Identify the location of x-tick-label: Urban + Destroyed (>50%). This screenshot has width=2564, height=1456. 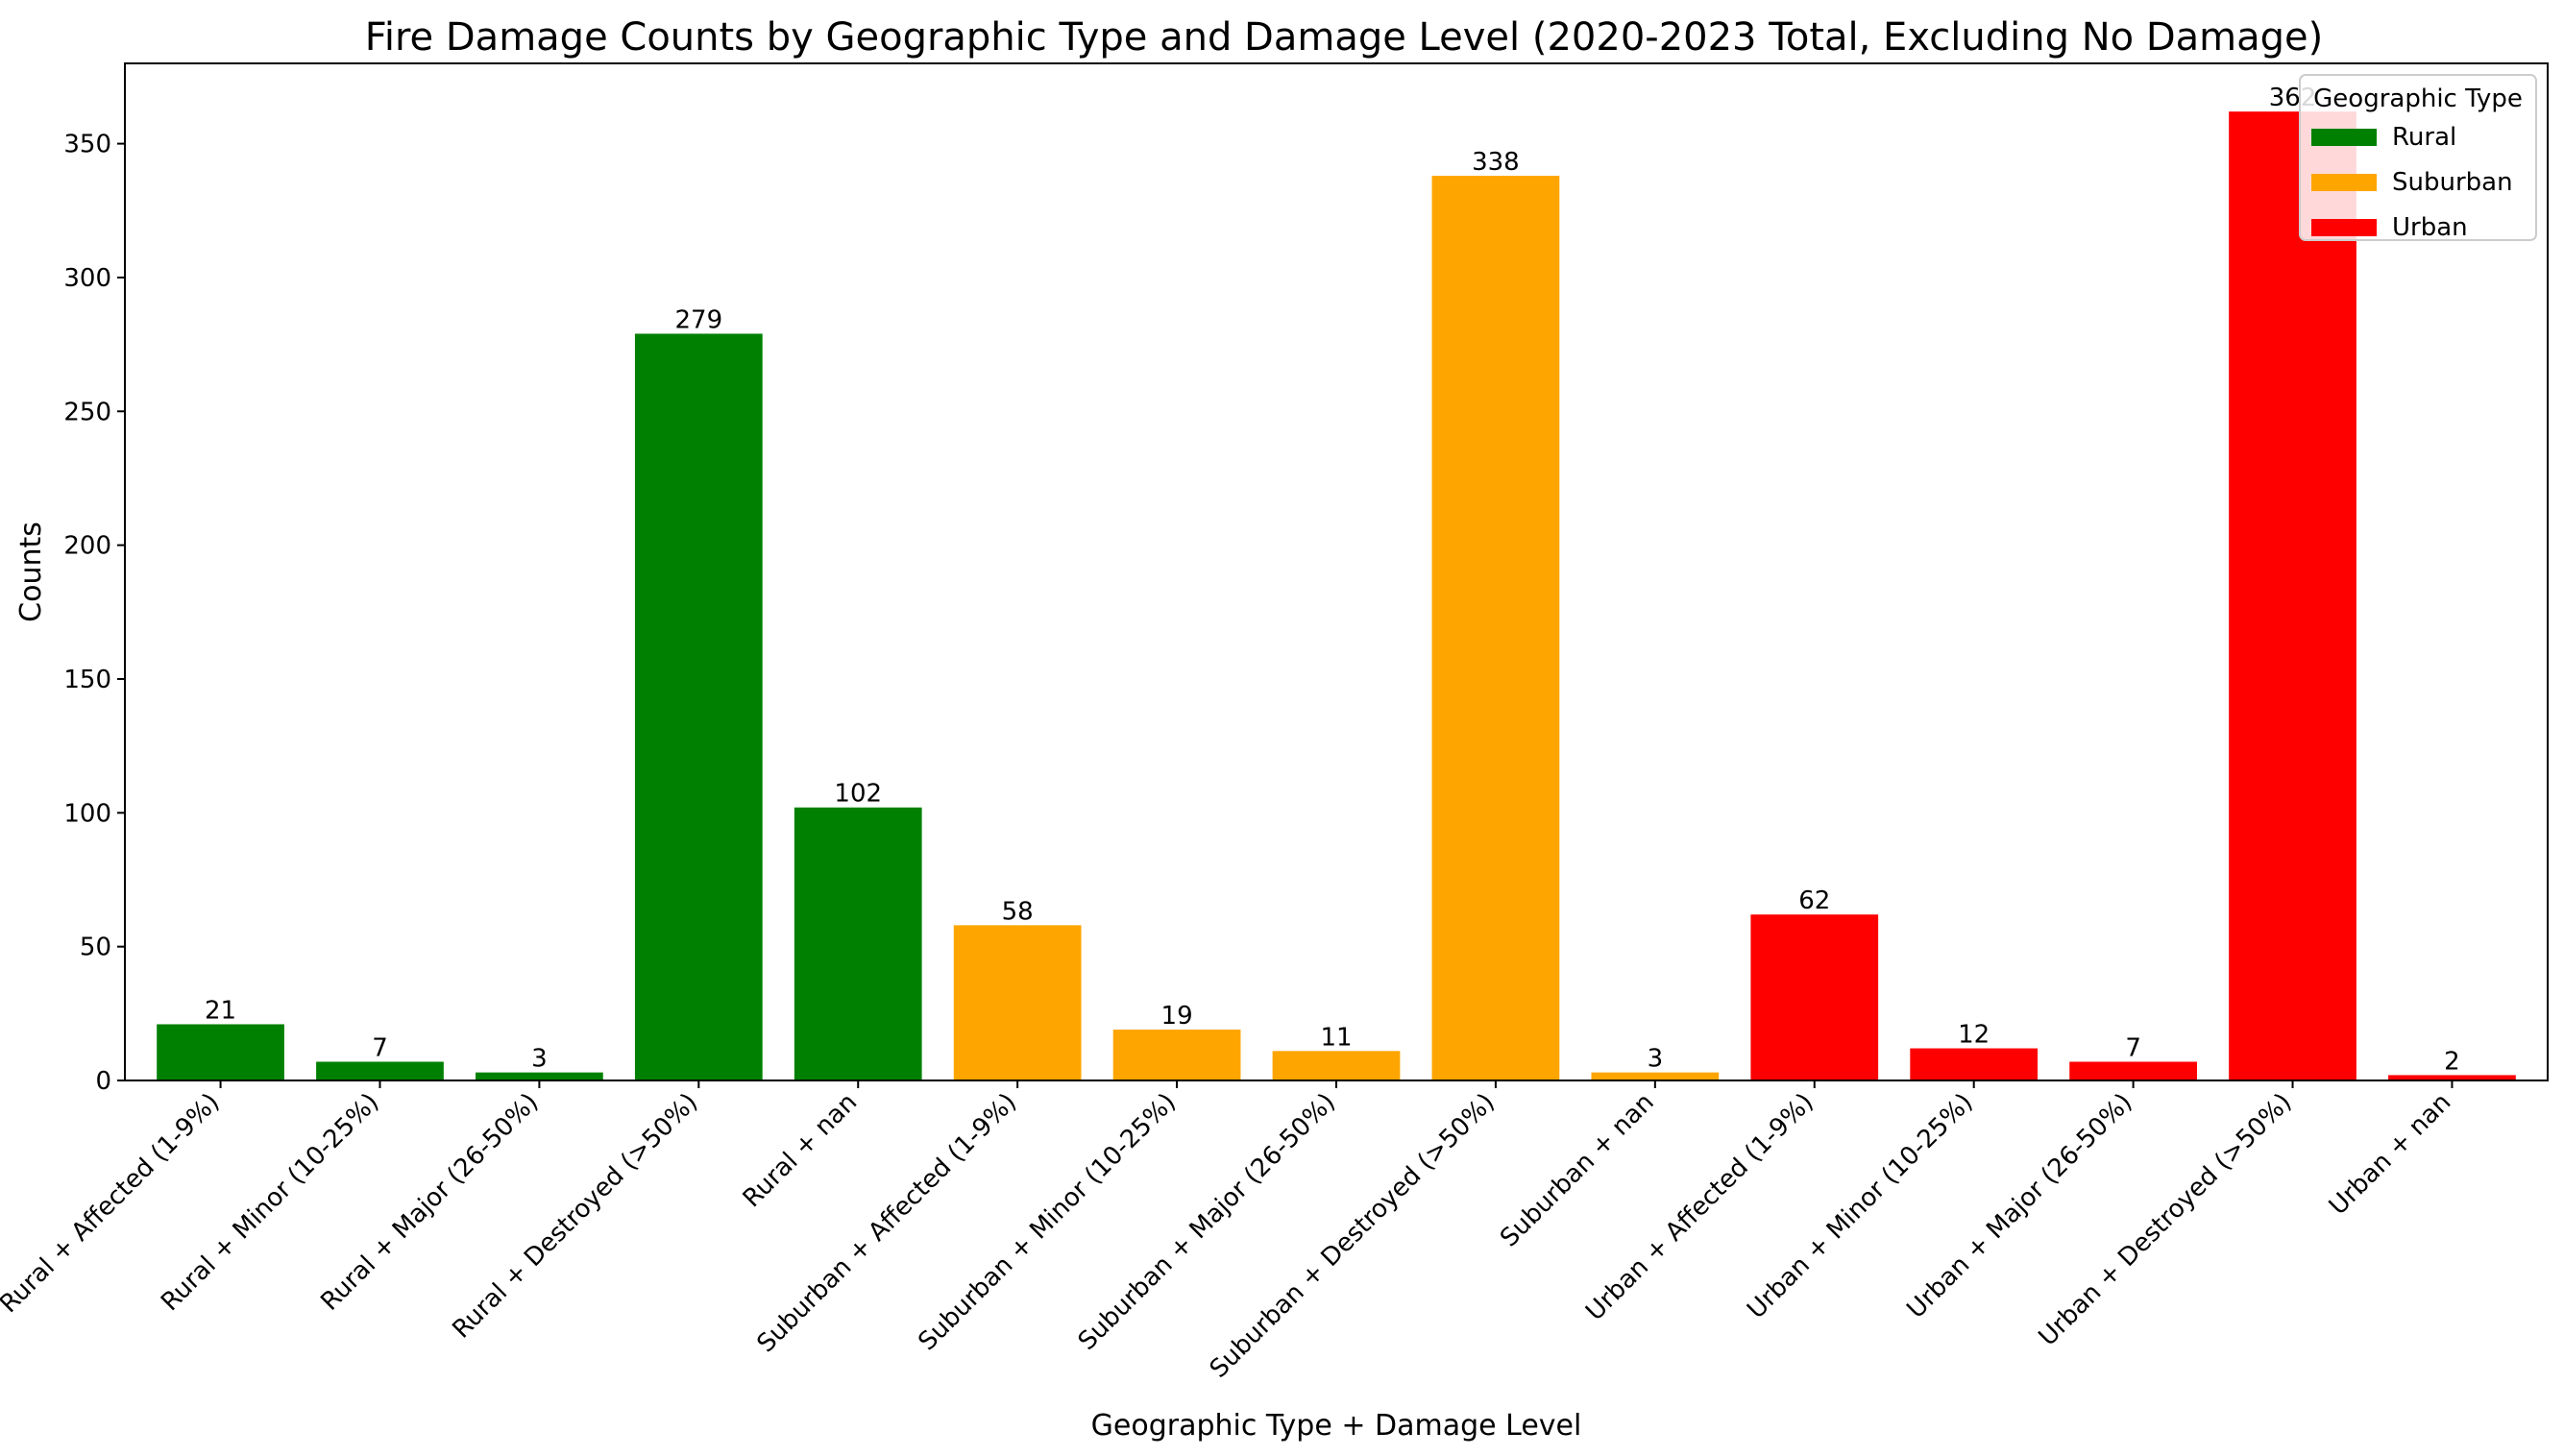
(2166, 1220).